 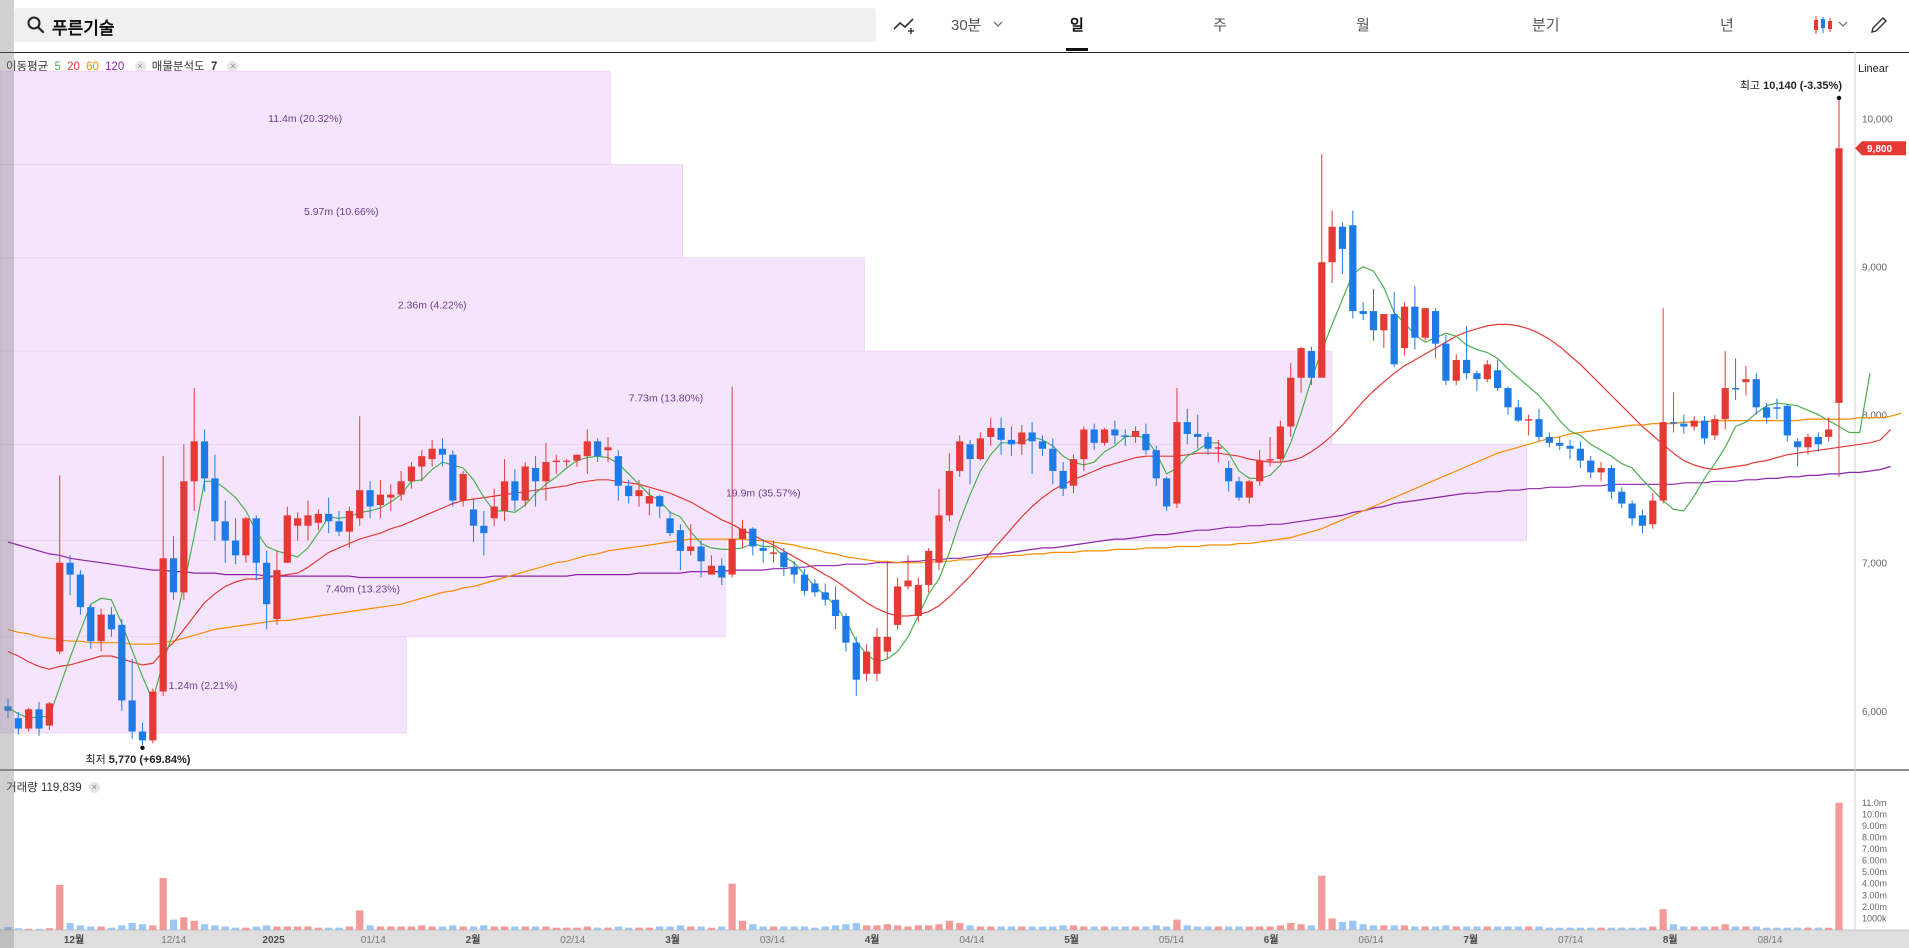 I want to click on search-input: 푸른기술, so click(x=83, y=28).